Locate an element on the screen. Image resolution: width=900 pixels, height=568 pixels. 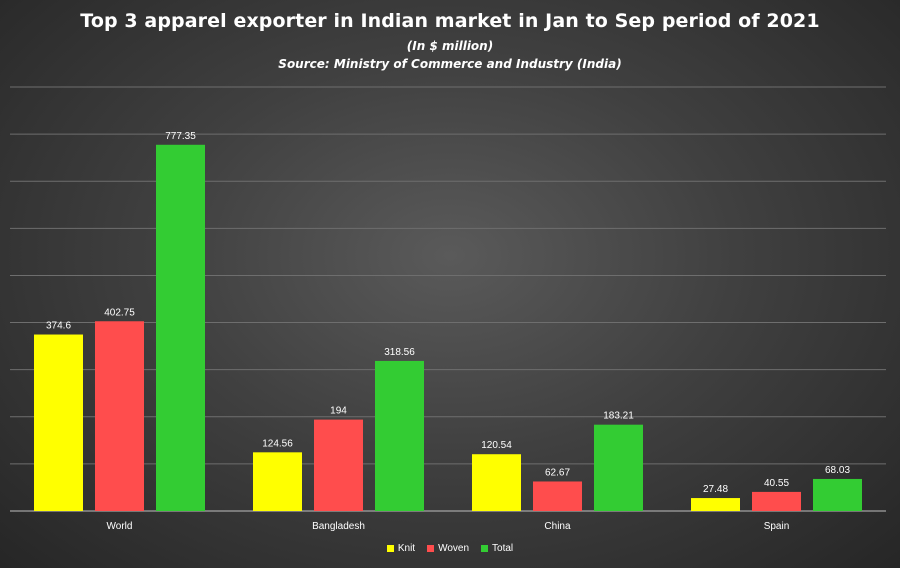
legend-label-woven: Woven is located at coordinates (454, 548).